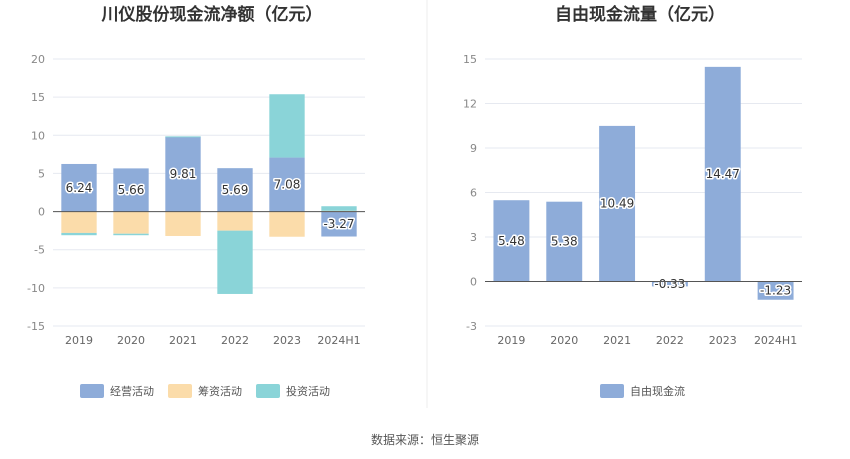 Image resolution: width=850 pixels, height=459 pixels. I want to click on chart2-data-label: 5.48, so click(511, 241).